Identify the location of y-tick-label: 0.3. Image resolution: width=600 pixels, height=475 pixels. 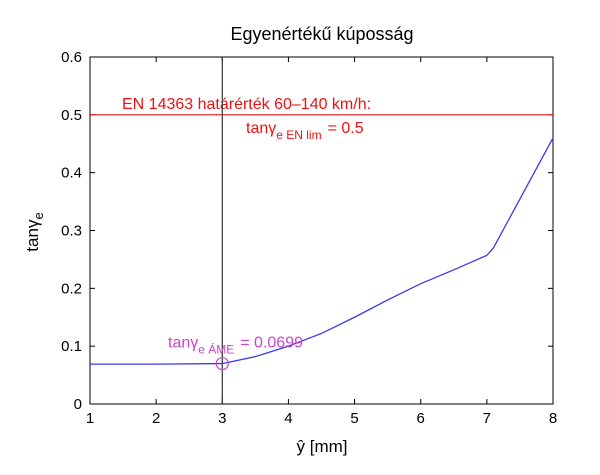
(71, 231).